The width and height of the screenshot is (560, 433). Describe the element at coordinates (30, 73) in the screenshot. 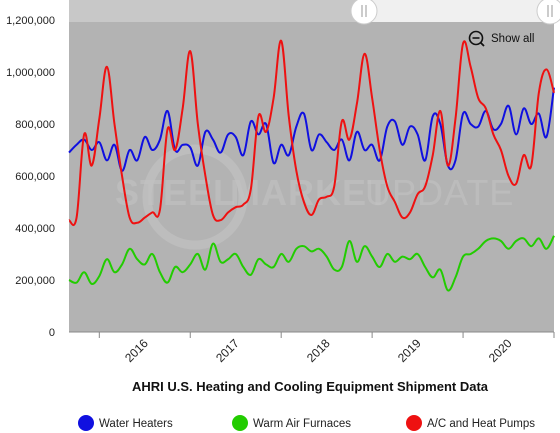

I see `y-tick-label: 1,000,000` at that location.